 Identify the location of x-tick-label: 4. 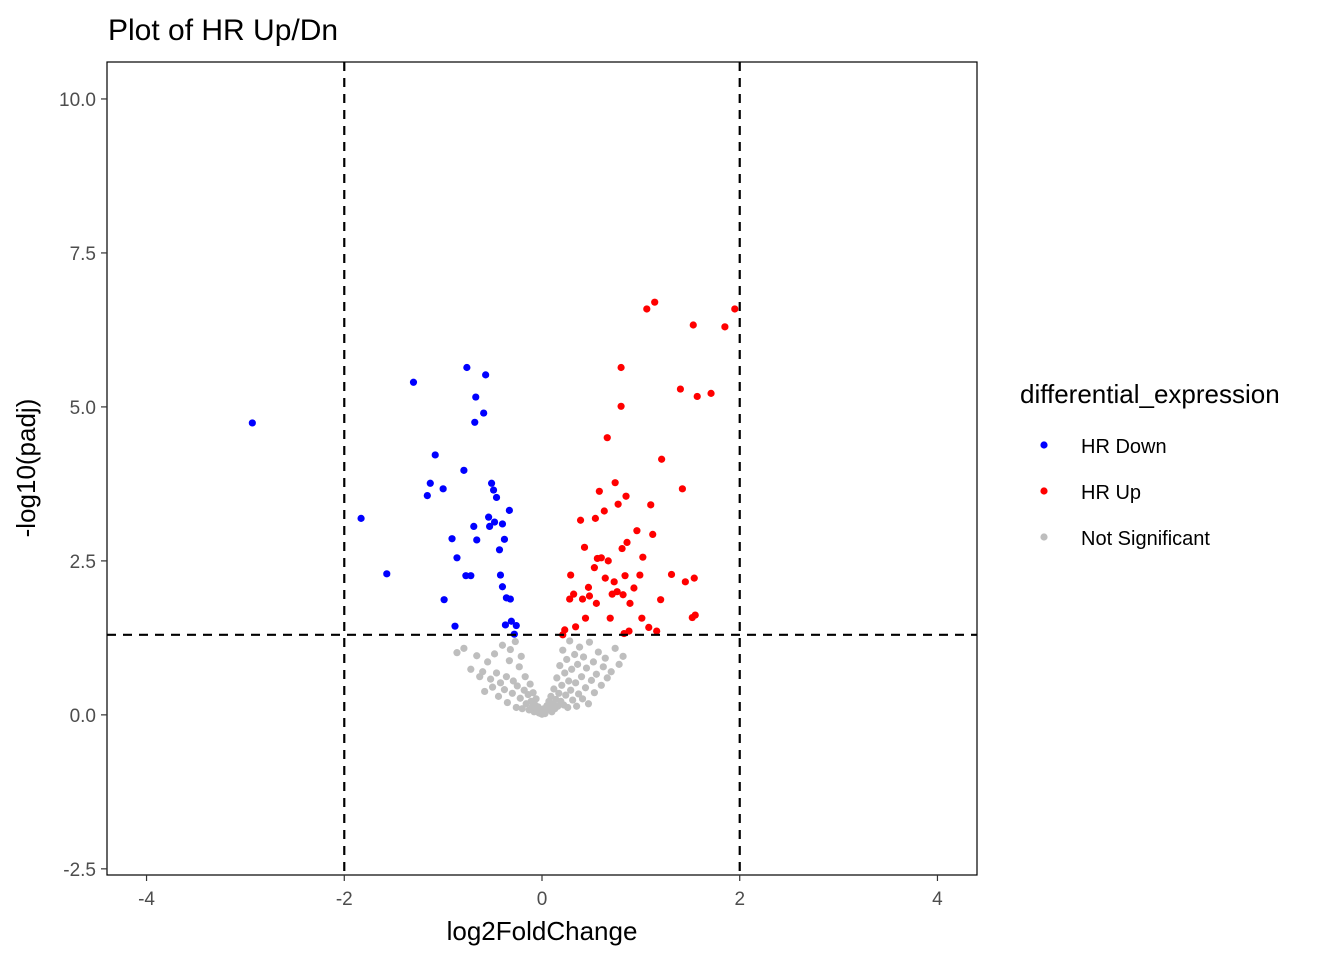
(937, 899).